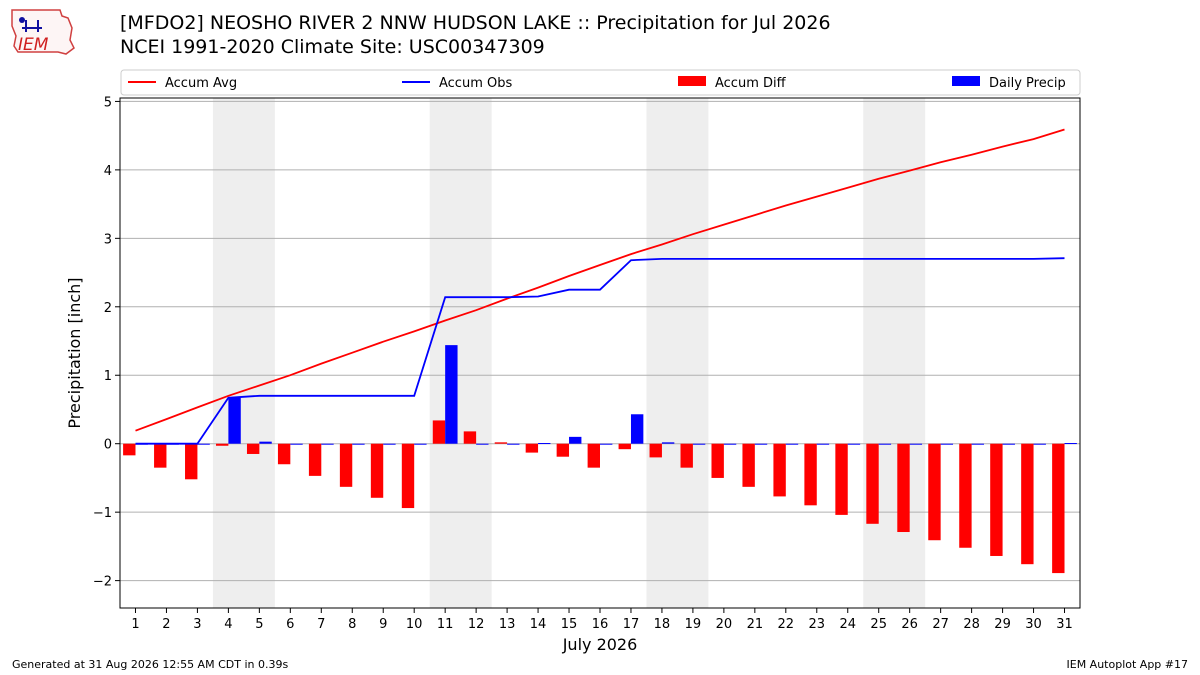 This screenshot has width=1200, height=675. Describe the element at coordinates (600, 82) in the screenshot. I see `legend-box` at that location.